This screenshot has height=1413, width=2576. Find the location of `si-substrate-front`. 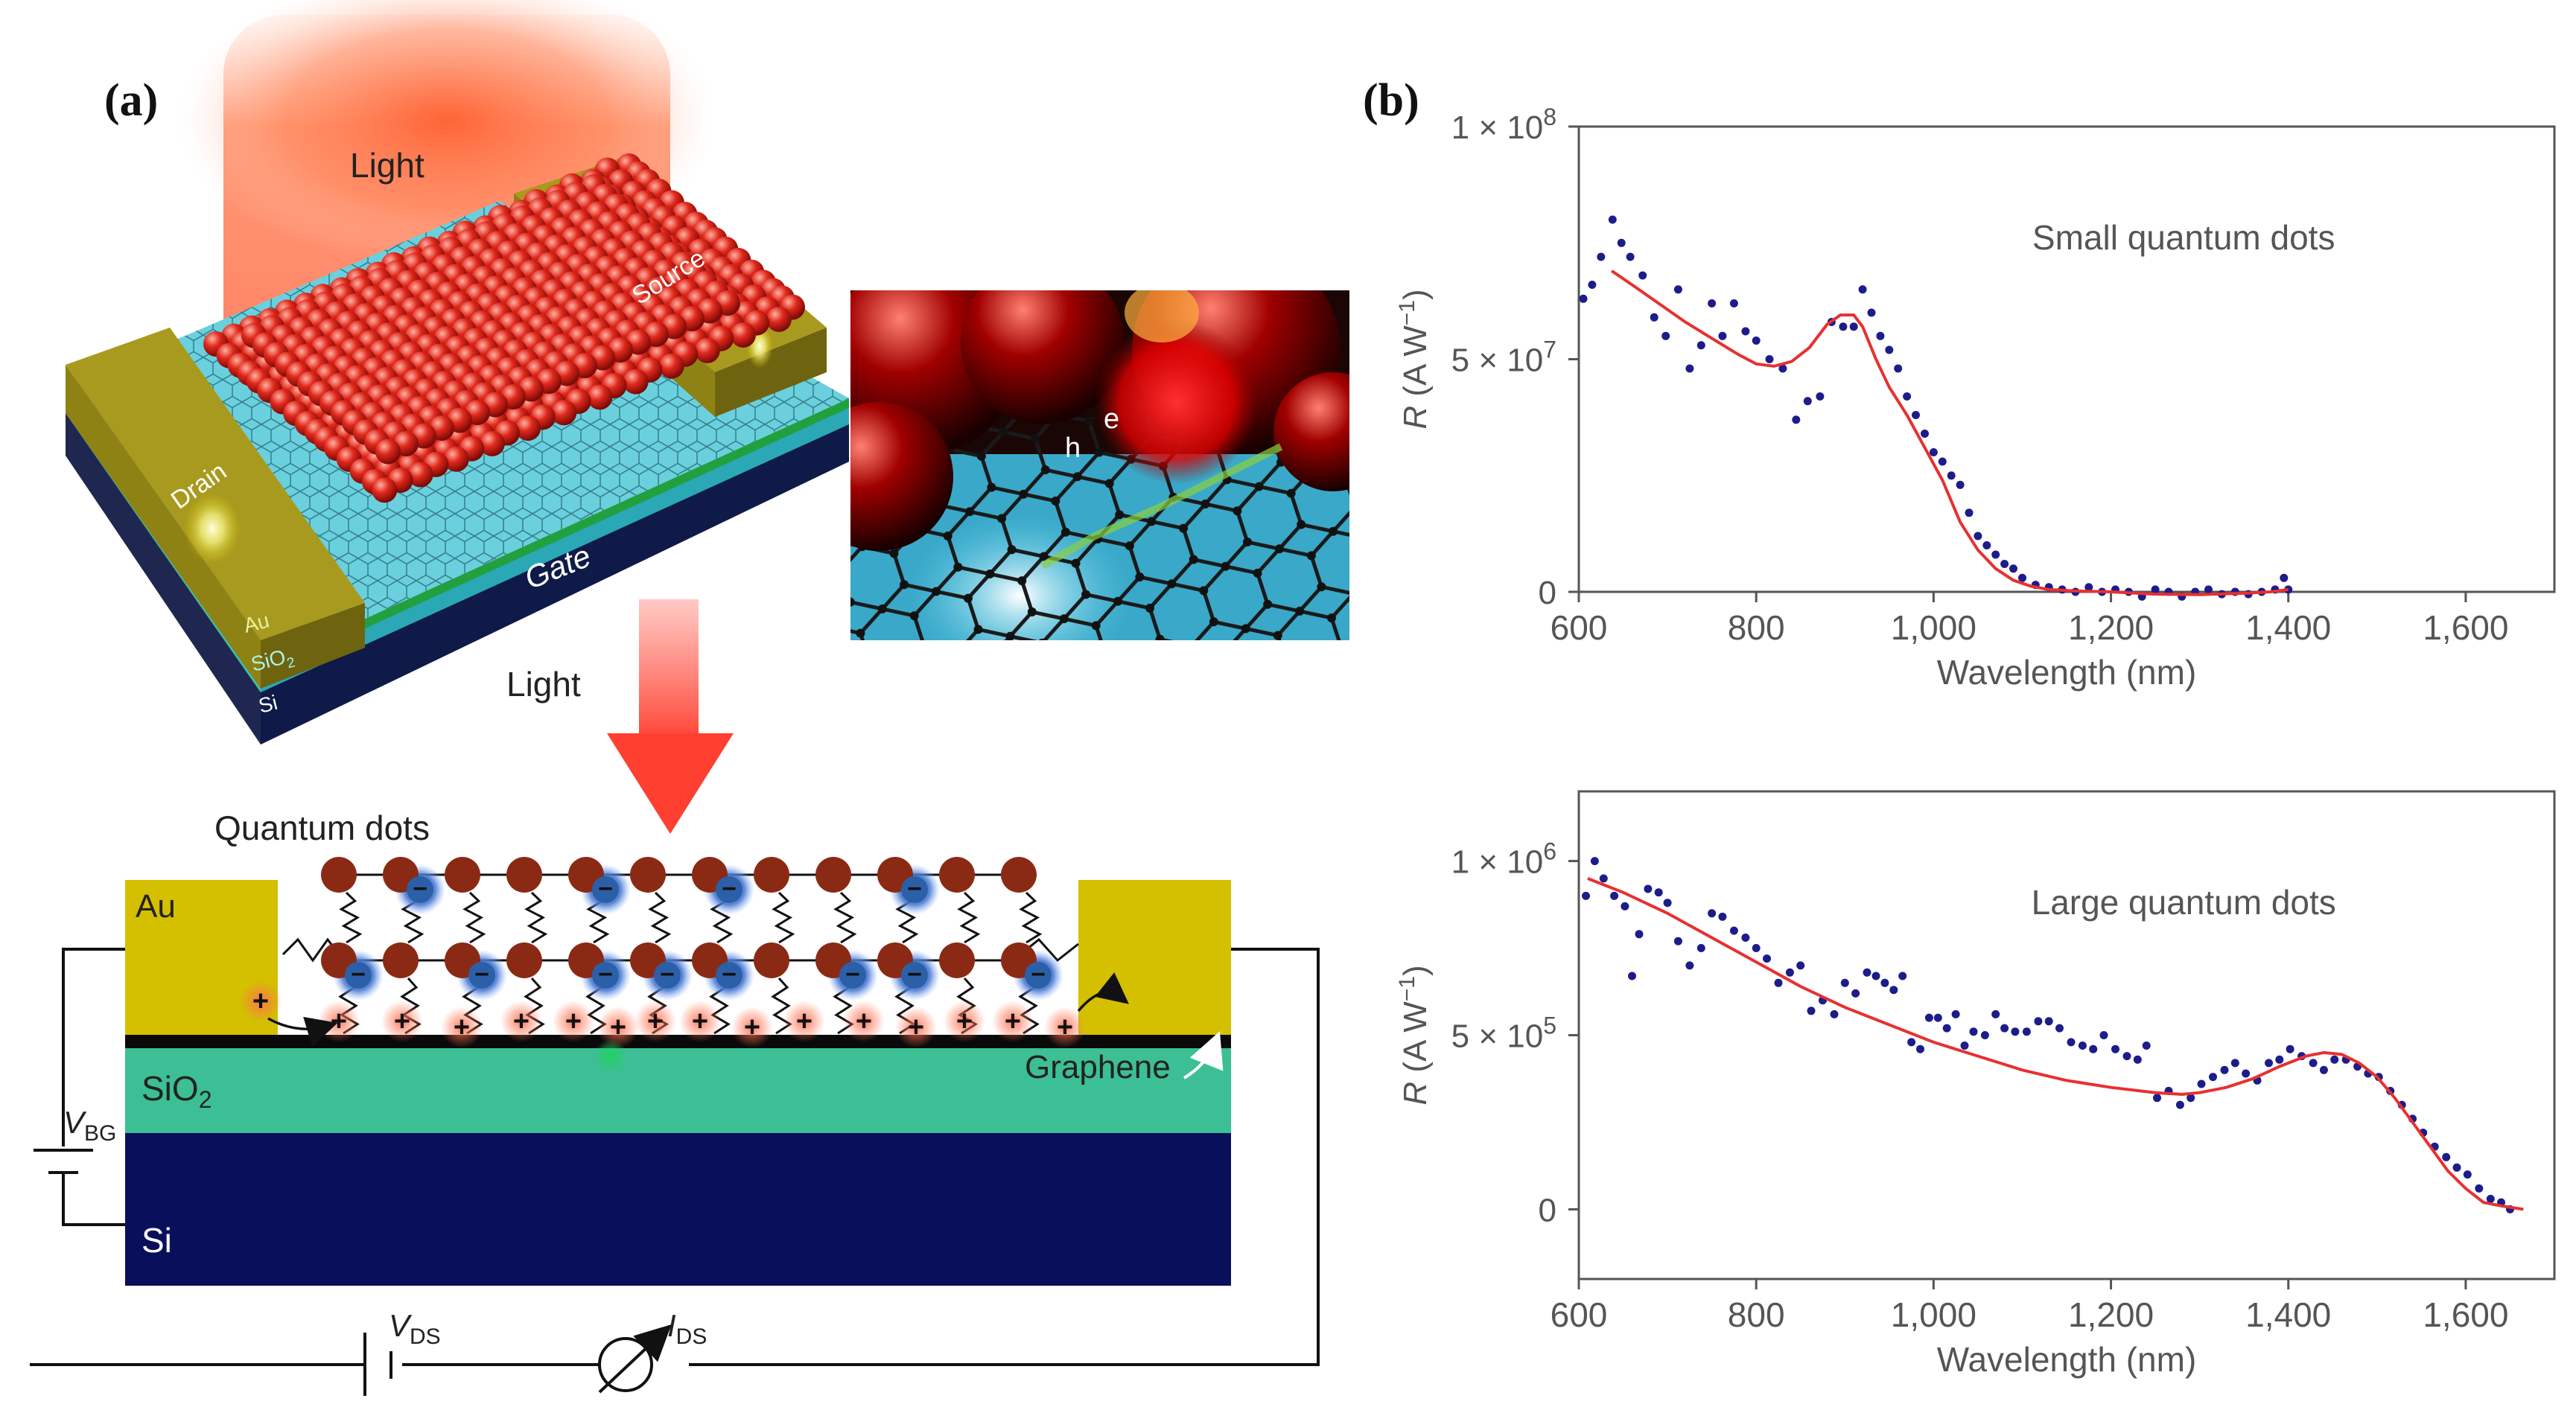

si-substrate-front is located at coordinates (555, 581).